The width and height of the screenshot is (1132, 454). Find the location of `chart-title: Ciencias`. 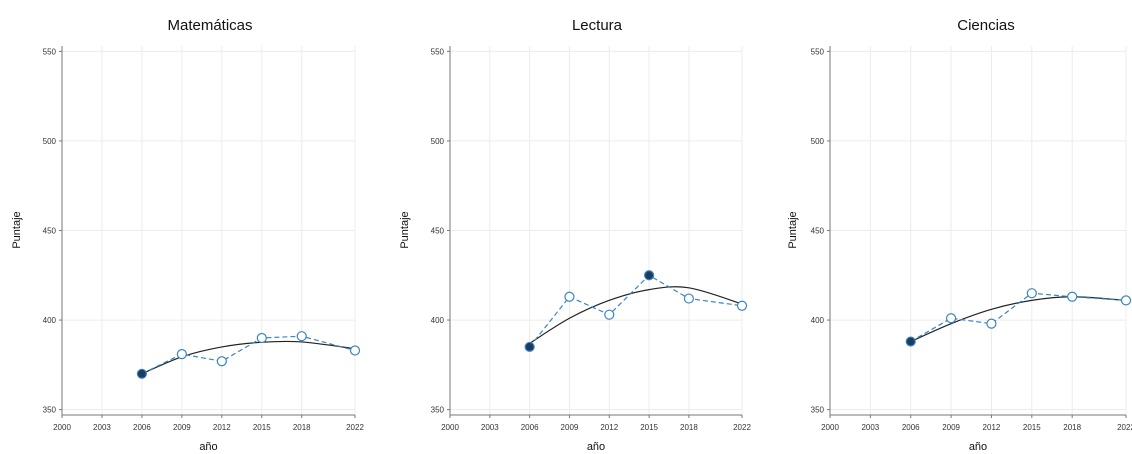

chart-title: Ciencias is located at coordinates (986, 25).